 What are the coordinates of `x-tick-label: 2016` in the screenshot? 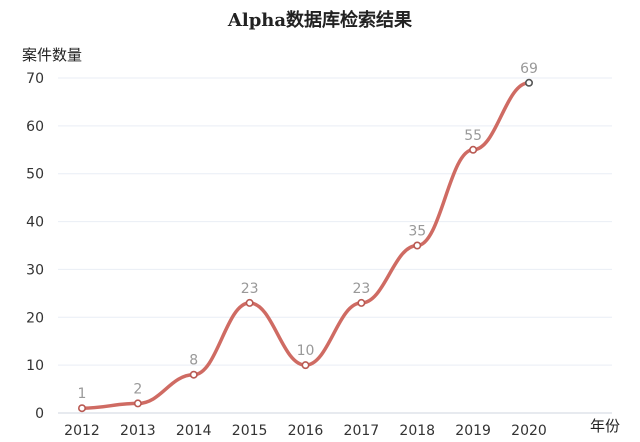 It's located at (306, 431).